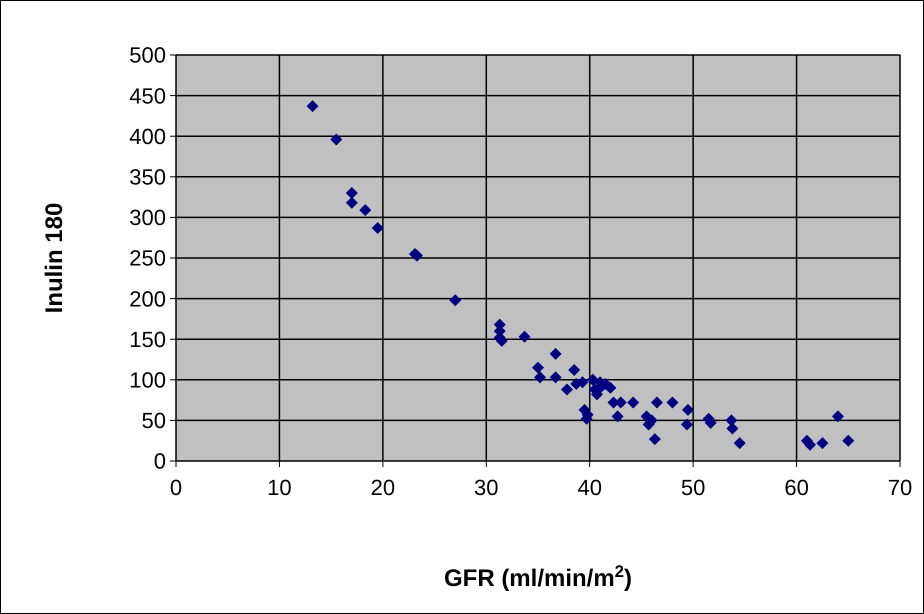 The width and height of the screenshot is (924, 614). What do you see at coordinates (154, 421) in the screenshot?
I see `y-tick-label: 50` at bounding box center [154, 421].